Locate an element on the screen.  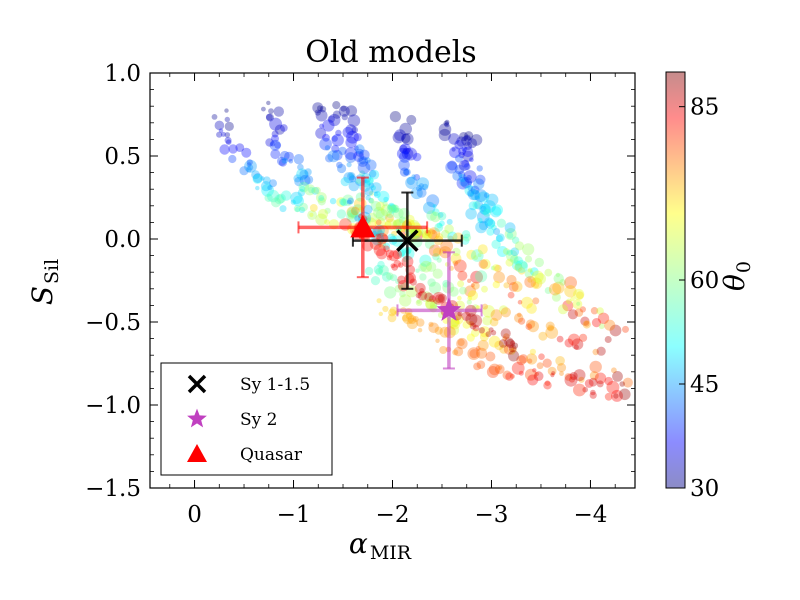
y-axis-label-sub: Sil is located at coordinates (52, 271).